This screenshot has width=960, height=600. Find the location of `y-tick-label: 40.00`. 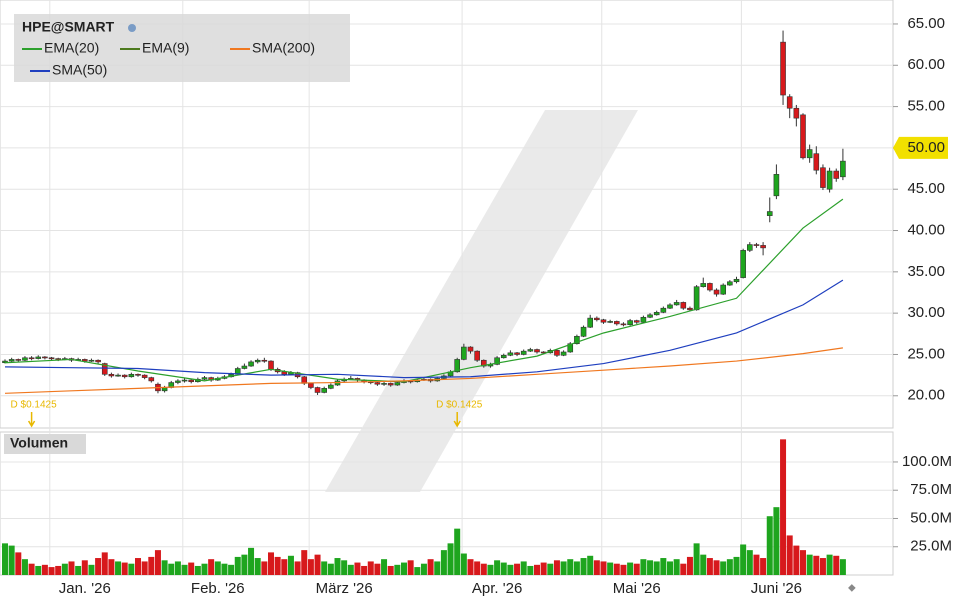

y-tick-label: 40.00 is located at coordinates (926, 229).